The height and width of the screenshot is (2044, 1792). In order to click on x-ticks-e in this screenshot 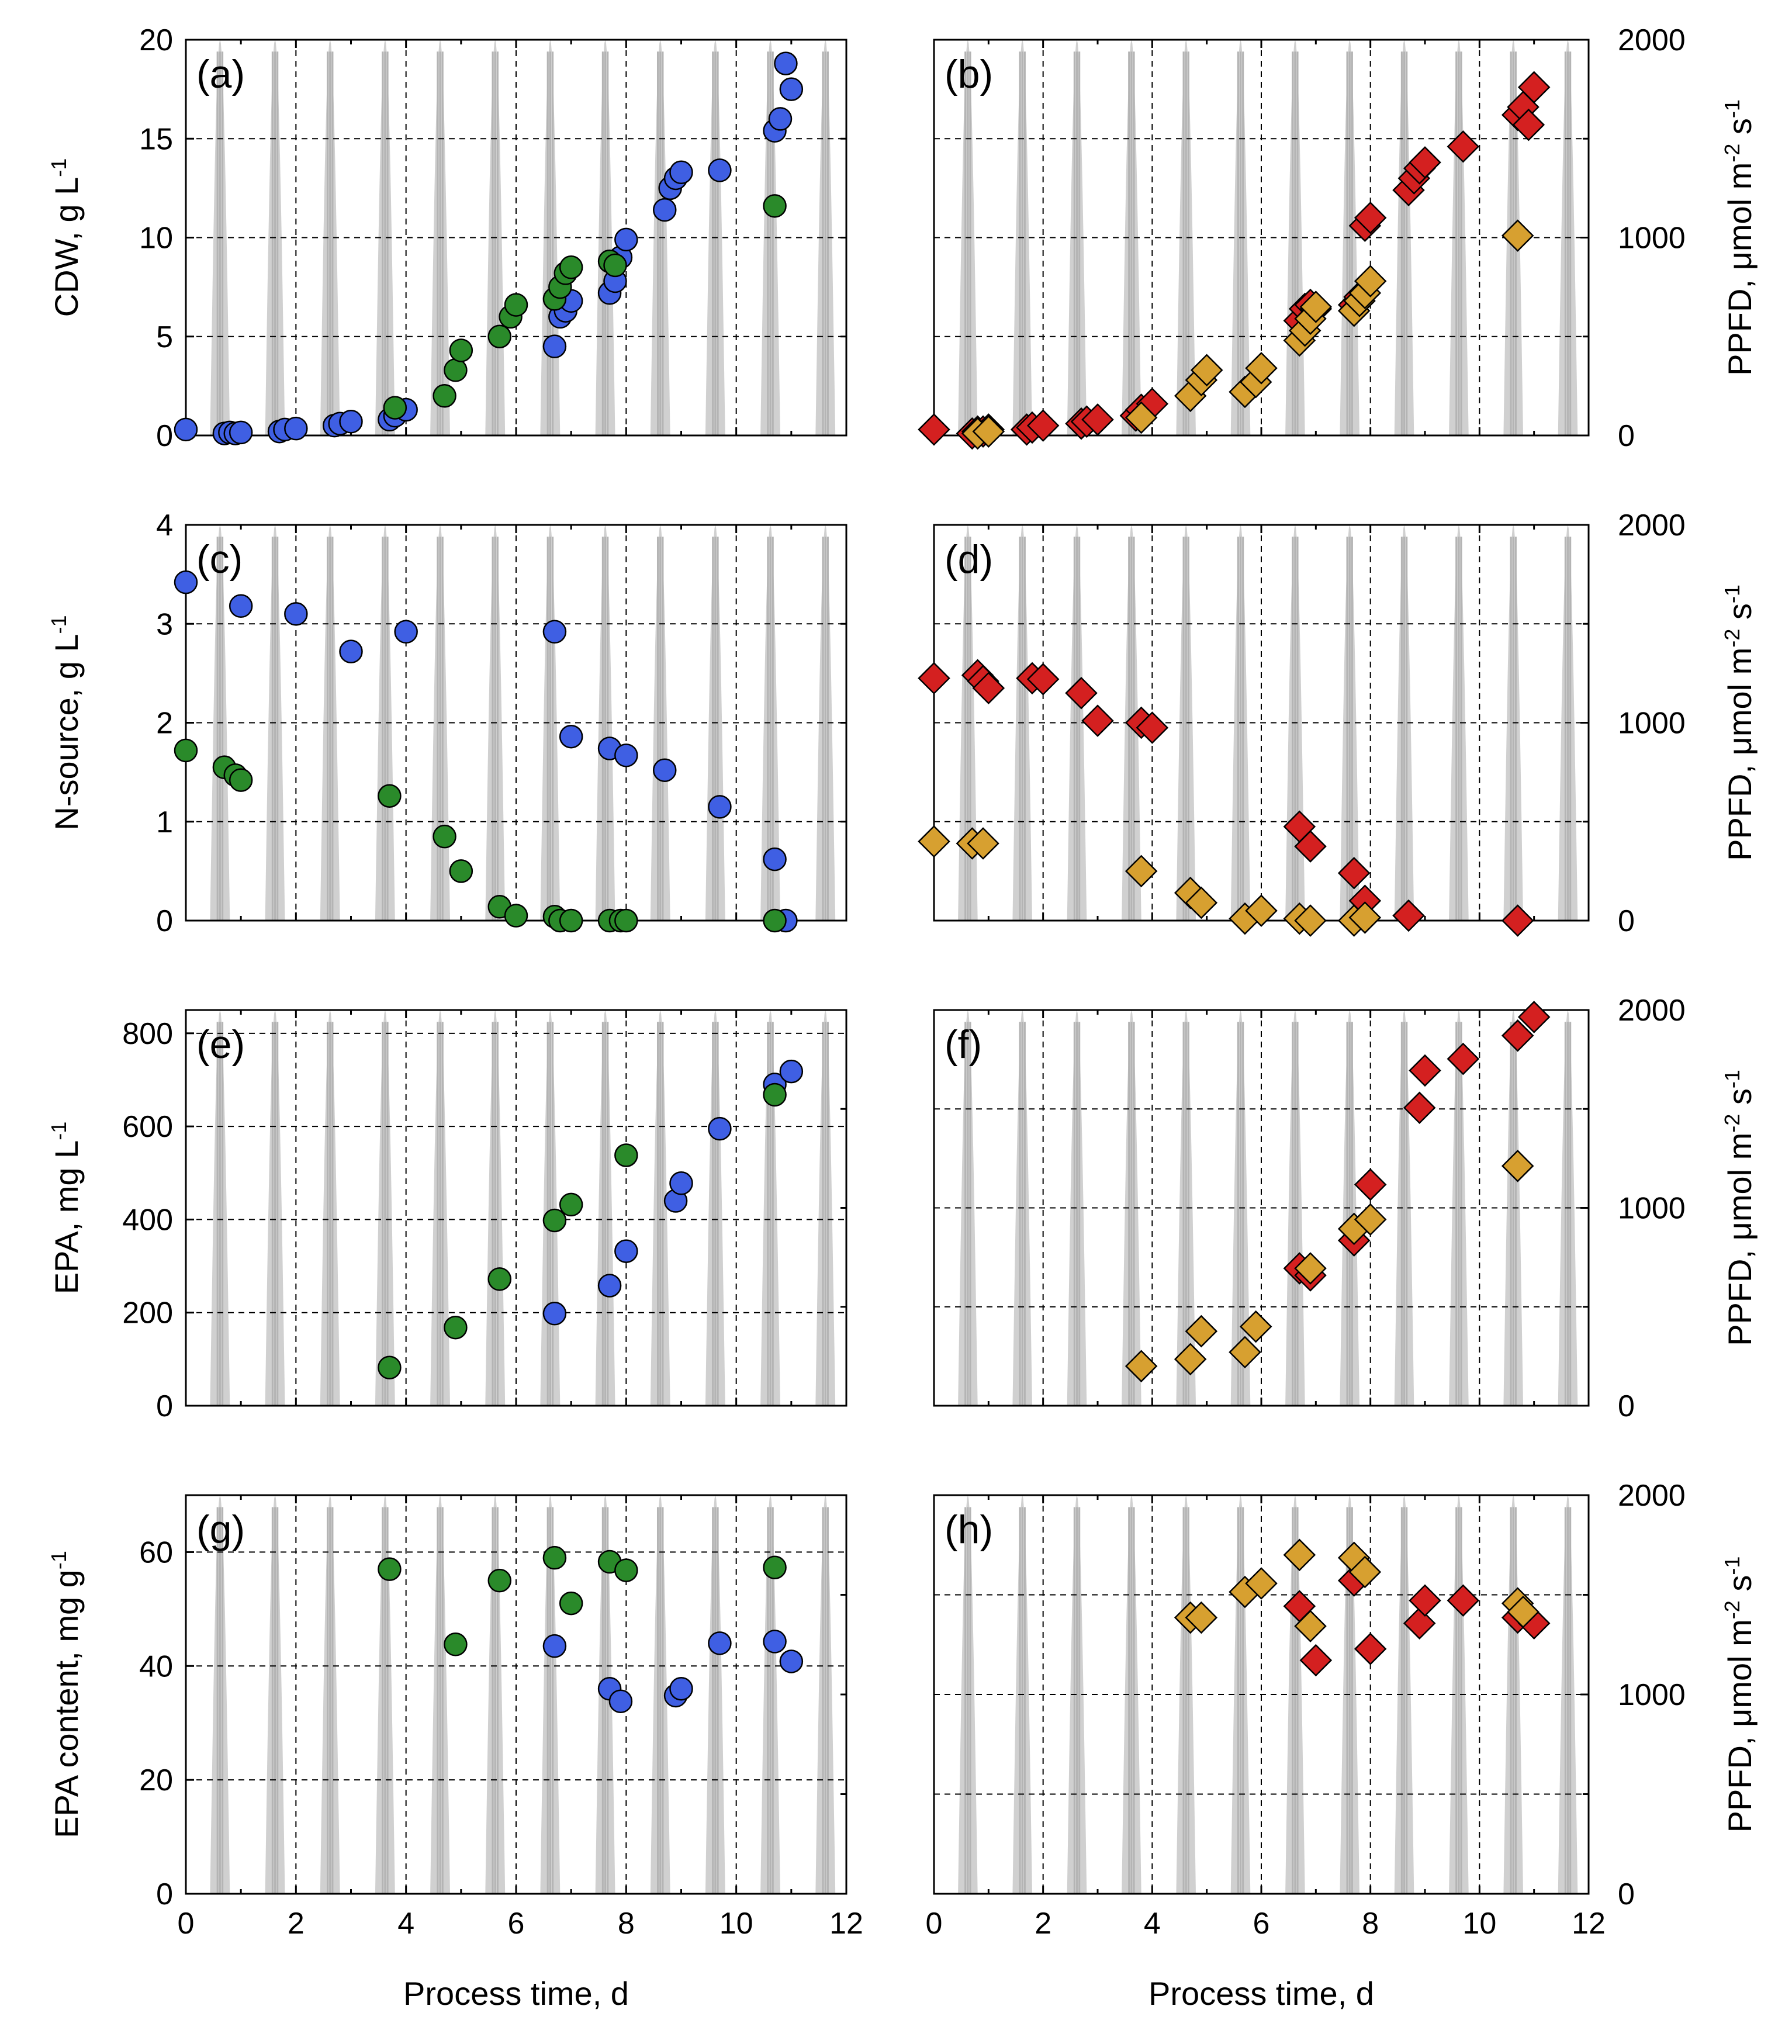, I will do `click(516, 1208)`.